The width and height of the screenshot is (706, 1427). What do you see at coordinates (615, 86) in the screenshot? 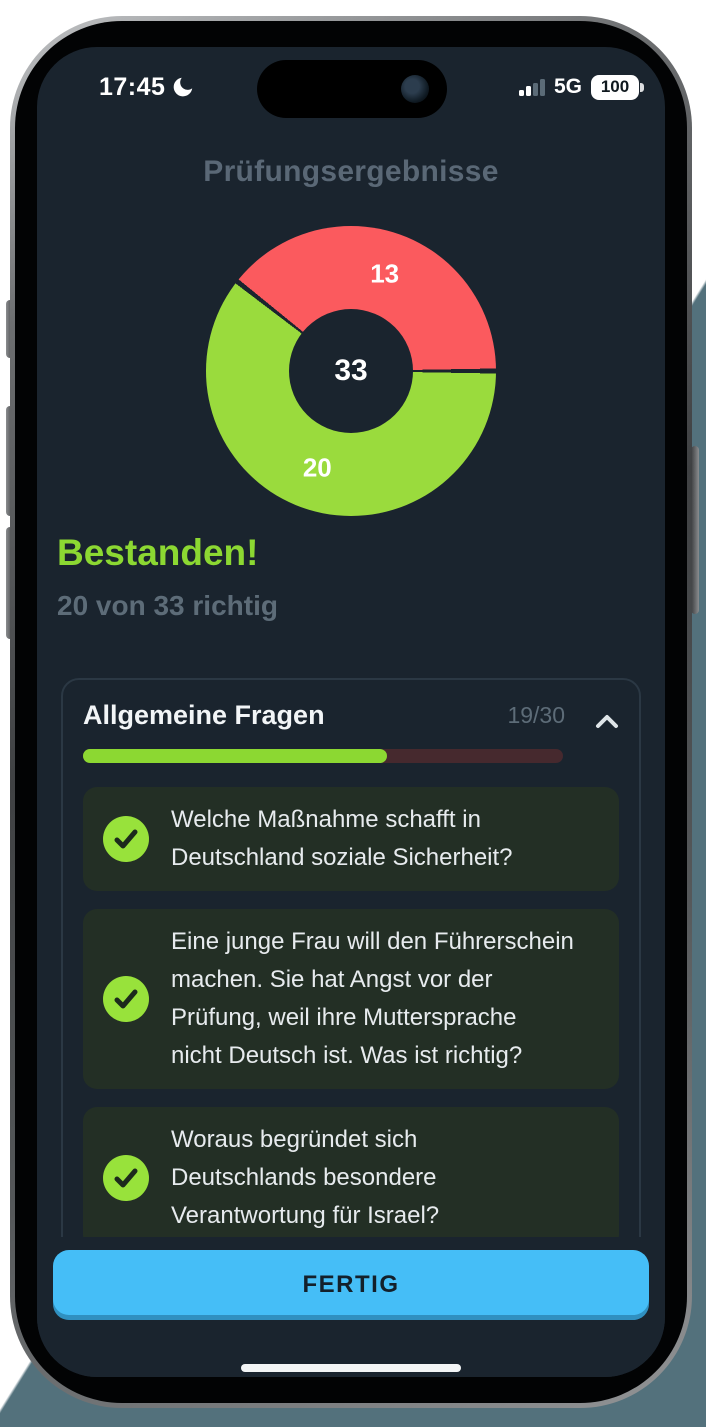
I see `battery-percent: 100` at bounding box center [615, 86].